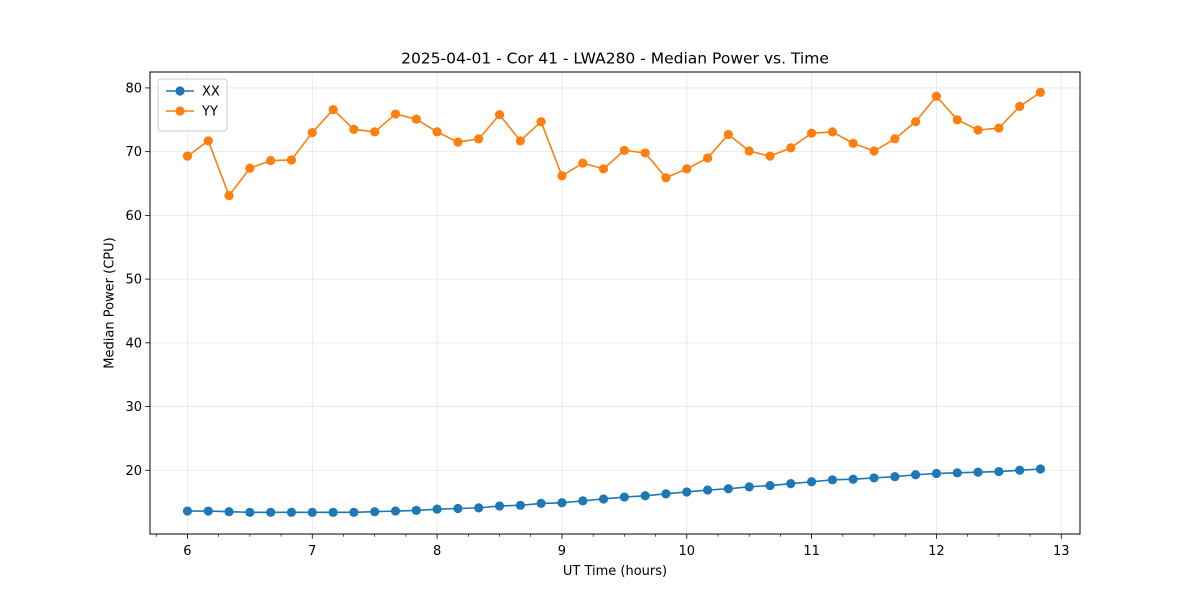 This screenshot has height=600, width=1200. I want to click on x-tick-label: 11, so click(811, 551).